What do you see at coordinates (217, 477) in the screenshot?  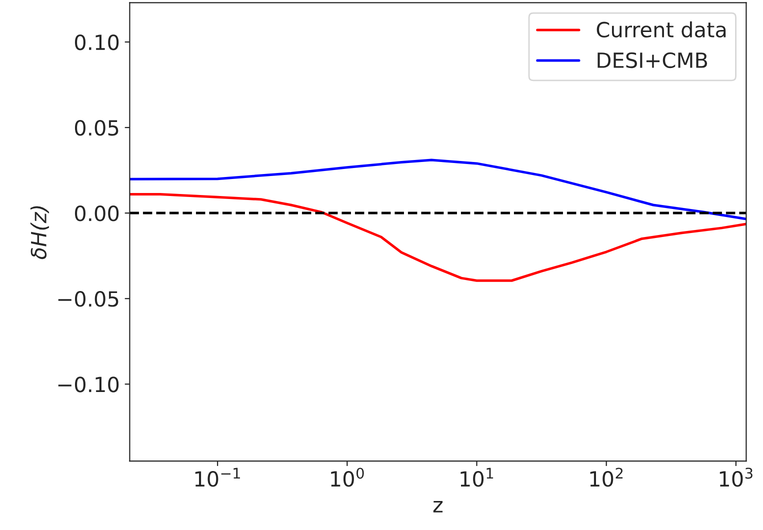 I see `x-tick-label: 10$^{−1}$` at bounding box center [217, 477].